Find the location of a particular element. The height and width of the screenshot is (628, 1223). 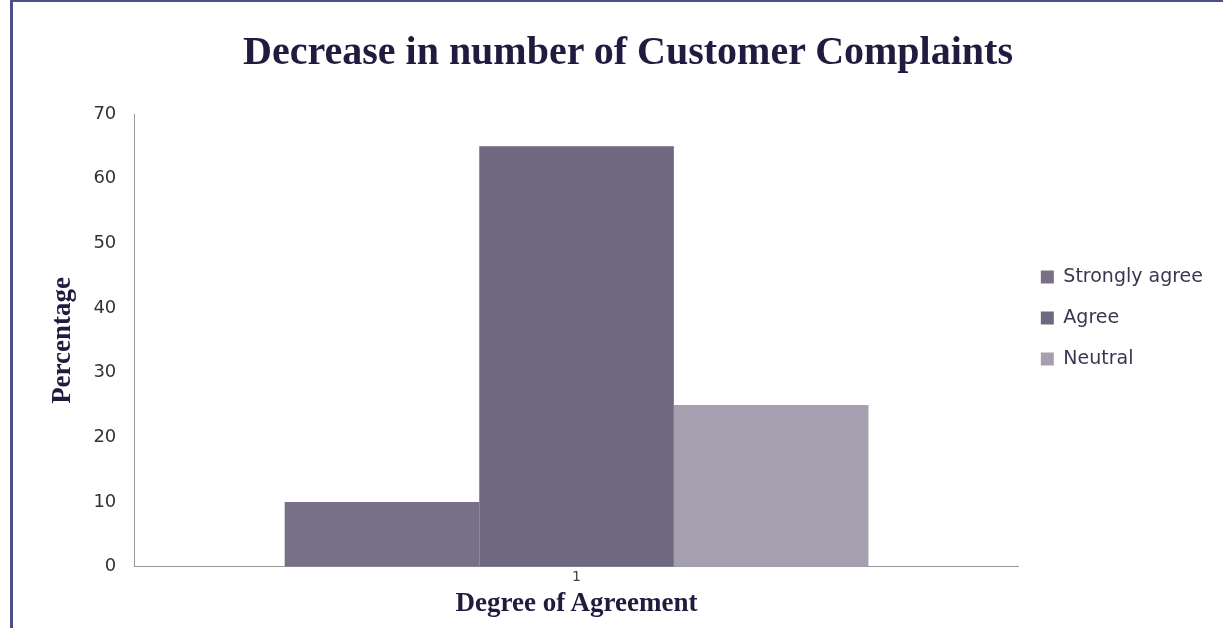

y-tick-label: 30 is located at coordinates (105, 371).